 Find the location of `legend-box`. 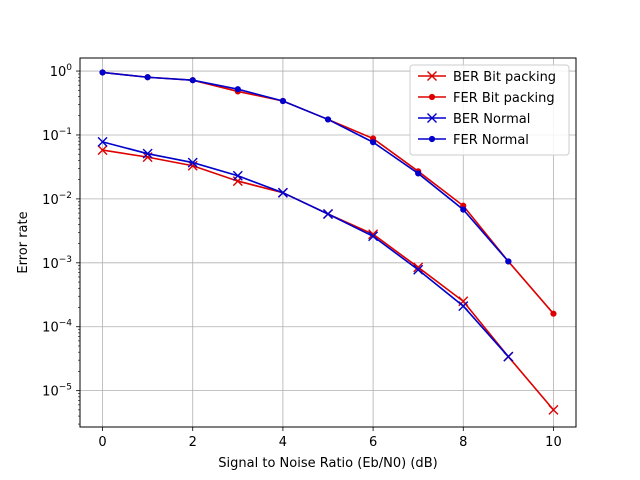

legend-box is located at coordinates (489, 110).